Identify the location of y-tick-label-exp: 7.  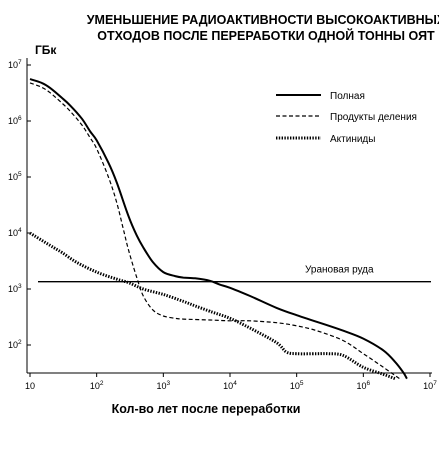
(20, 62).